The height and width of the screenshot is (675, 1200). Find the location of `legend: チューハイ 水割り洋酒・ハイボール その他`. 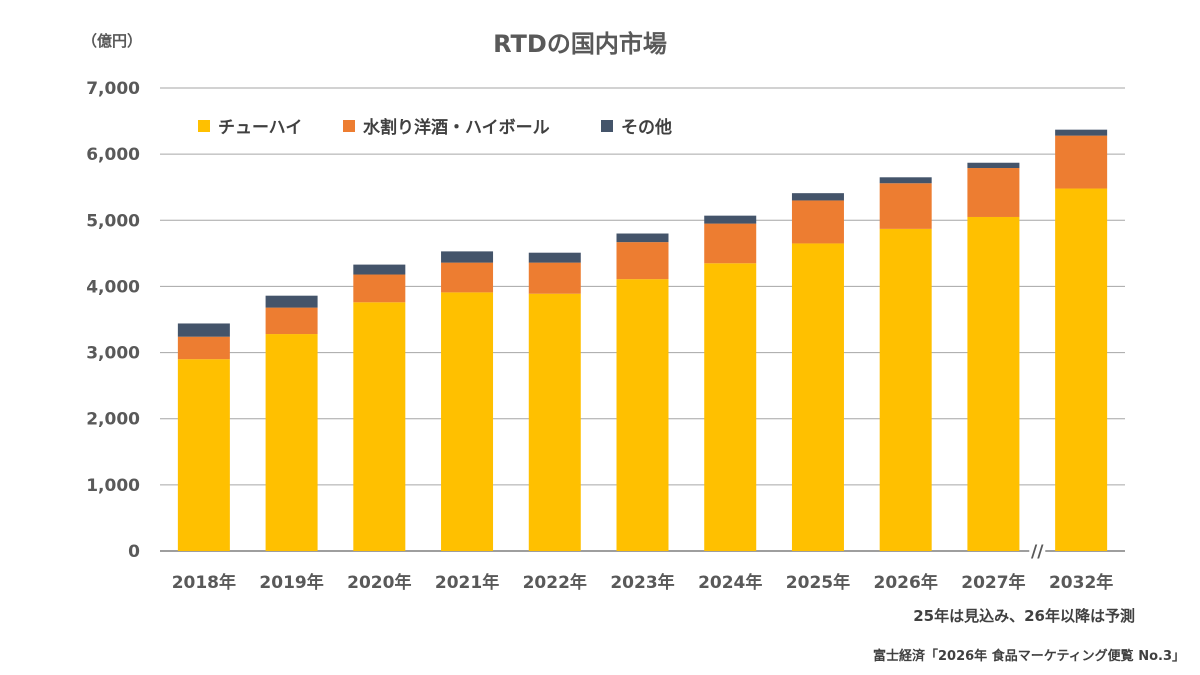

legend: チューハイ 水割り洋酒・ハイボール その他 is located at coordinates (435, 127).